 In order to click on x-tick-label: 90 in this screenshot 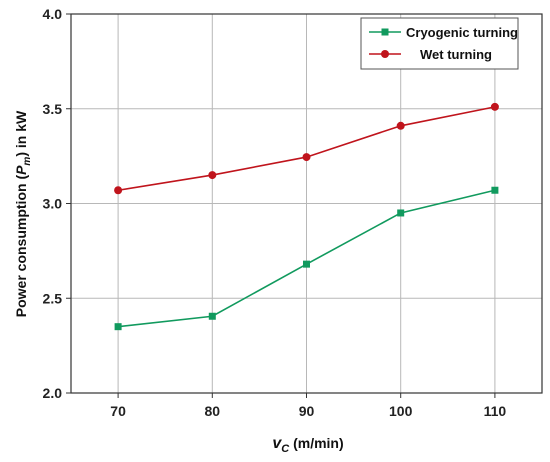, I will do `click(307, 411)`.